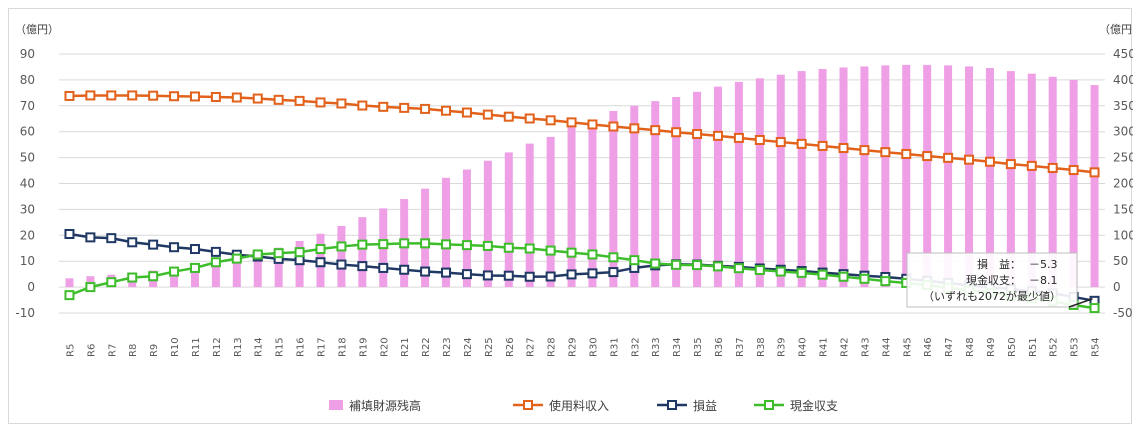  Describe the element at coordinates (154, 350) in the screenshot. I see `x-tick-label: R9` at that location.